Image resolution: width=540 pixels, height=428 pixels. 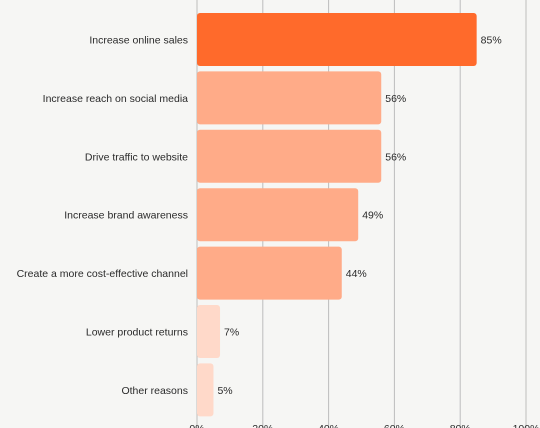 What do you see at coordinates (491, 41) in the screenshot?
I see `data-label: 85%` at bounding box center [491, 41].